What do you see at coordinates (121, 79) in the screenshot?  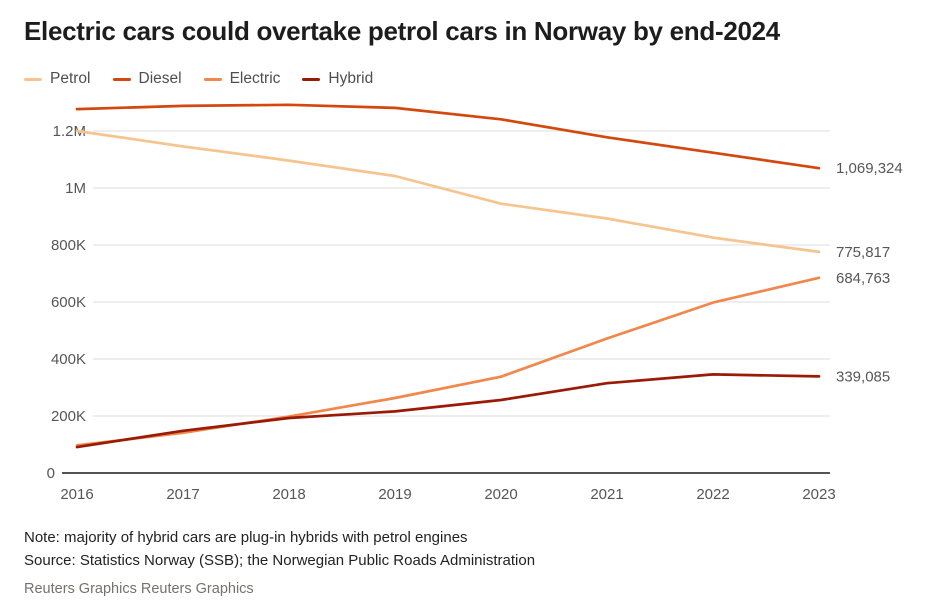 I see `diesel-line-swatch-icon` at bounding box center [121, 79].